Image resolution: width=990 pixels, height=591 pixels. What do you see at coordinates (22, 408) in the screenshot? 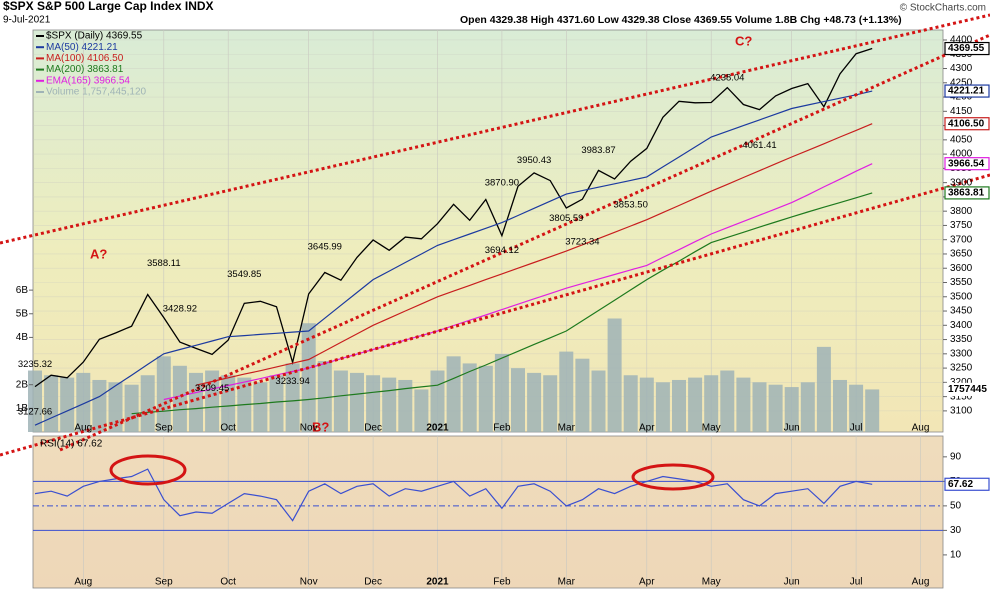
I see `volume-tick-label: 1B` at bounding box center [22, 408].